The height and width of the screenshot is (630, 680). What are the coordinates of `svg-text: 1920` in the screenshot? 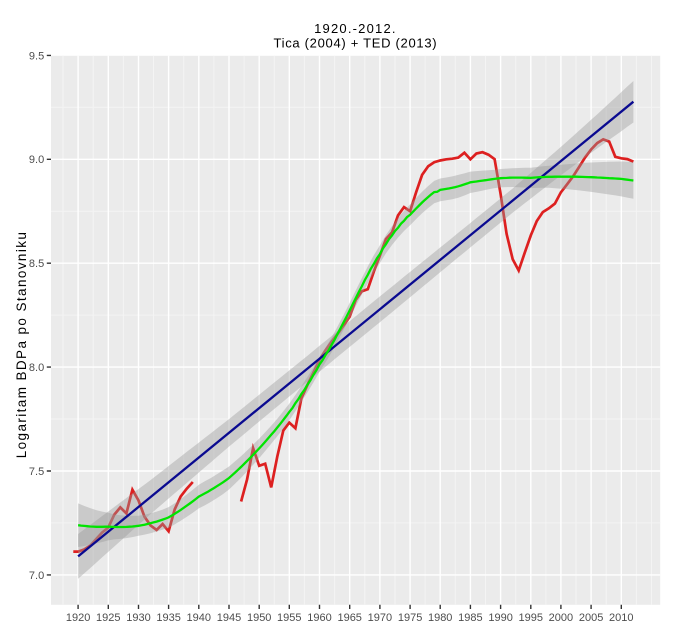 It's located at (78, 618).